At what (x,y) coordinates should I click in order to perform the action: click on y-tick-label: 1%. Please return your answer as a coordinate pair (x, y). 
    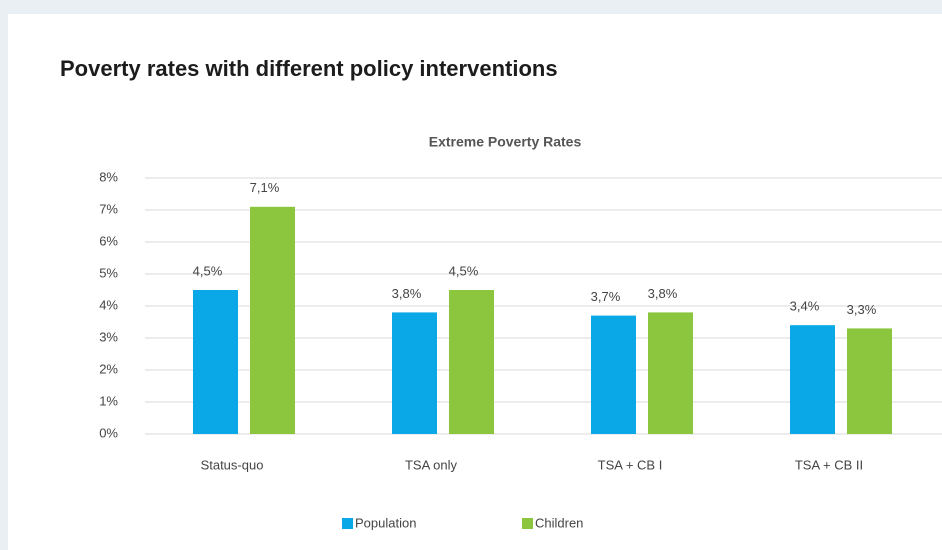
    Looking at the image, I should click on (108, 400).